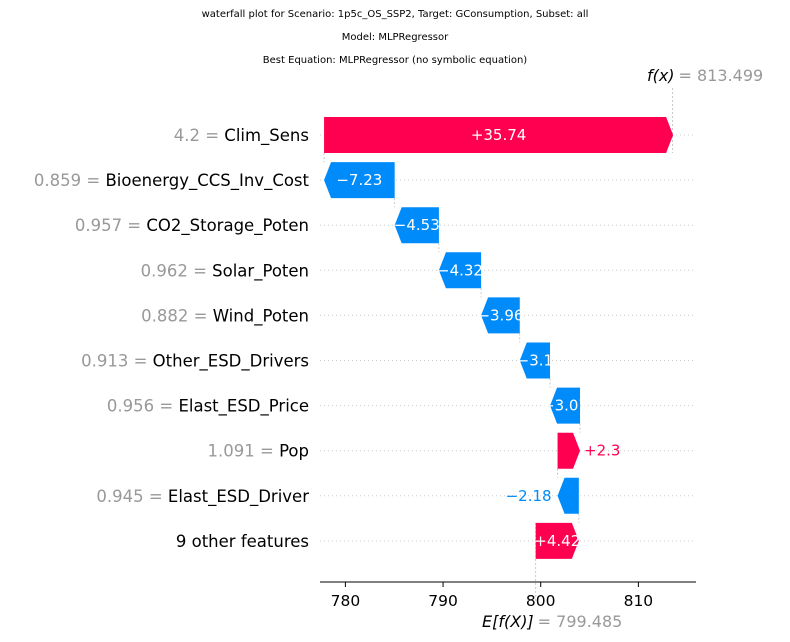  I want to click on x-tick-label: 810, so click(639, 601).